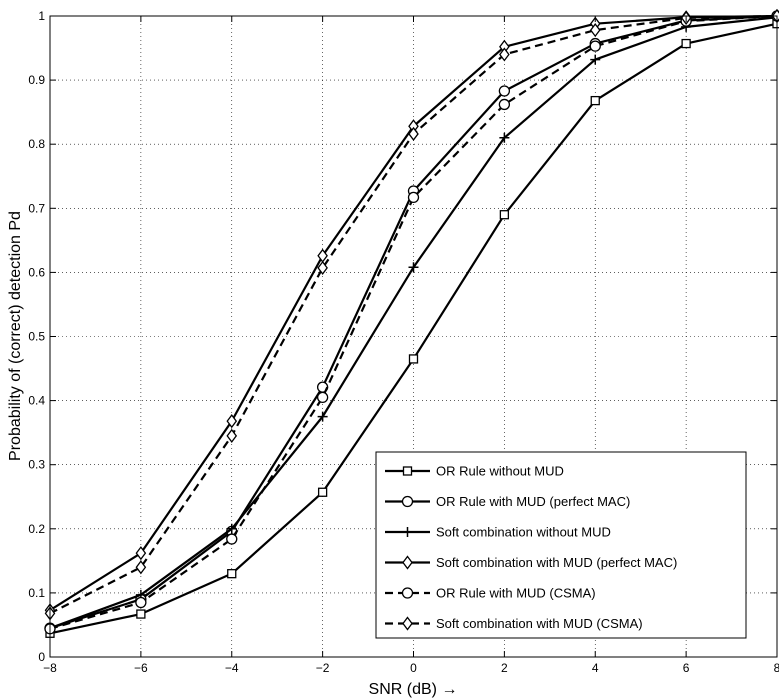 Image resolution: width=779 pixels, height=700 pixels. What do you see at coordinates (36, 529) in the screenshot?
I see `y-tick-label: 0.2` at bounding box center [36, 529].